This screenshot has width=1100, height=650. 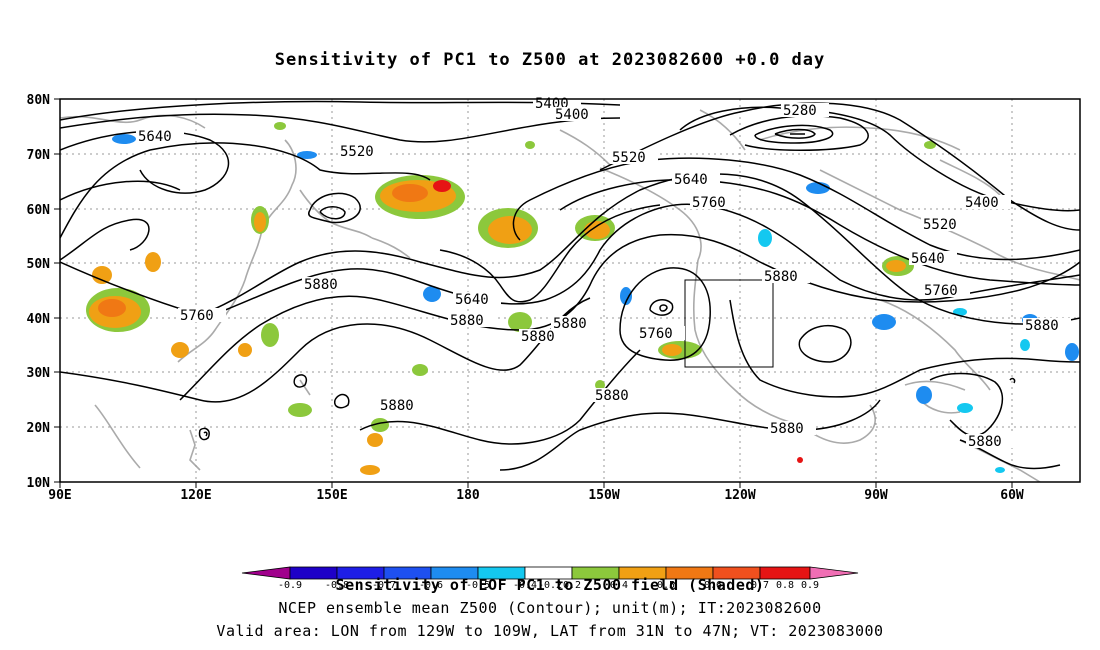 I want to click on colorbar-tick: 0.4, so click(x=619, y=585).